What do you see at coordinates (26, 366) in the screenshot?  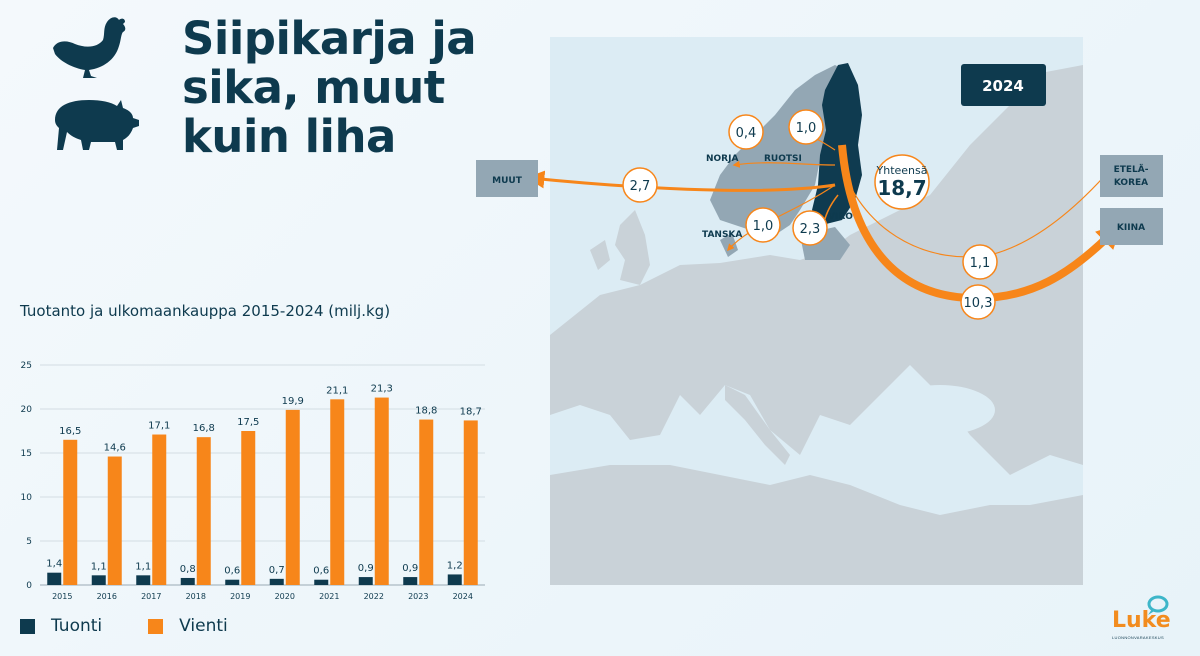 I see `y-tick-label: 25` at bounding box center [26, 366].